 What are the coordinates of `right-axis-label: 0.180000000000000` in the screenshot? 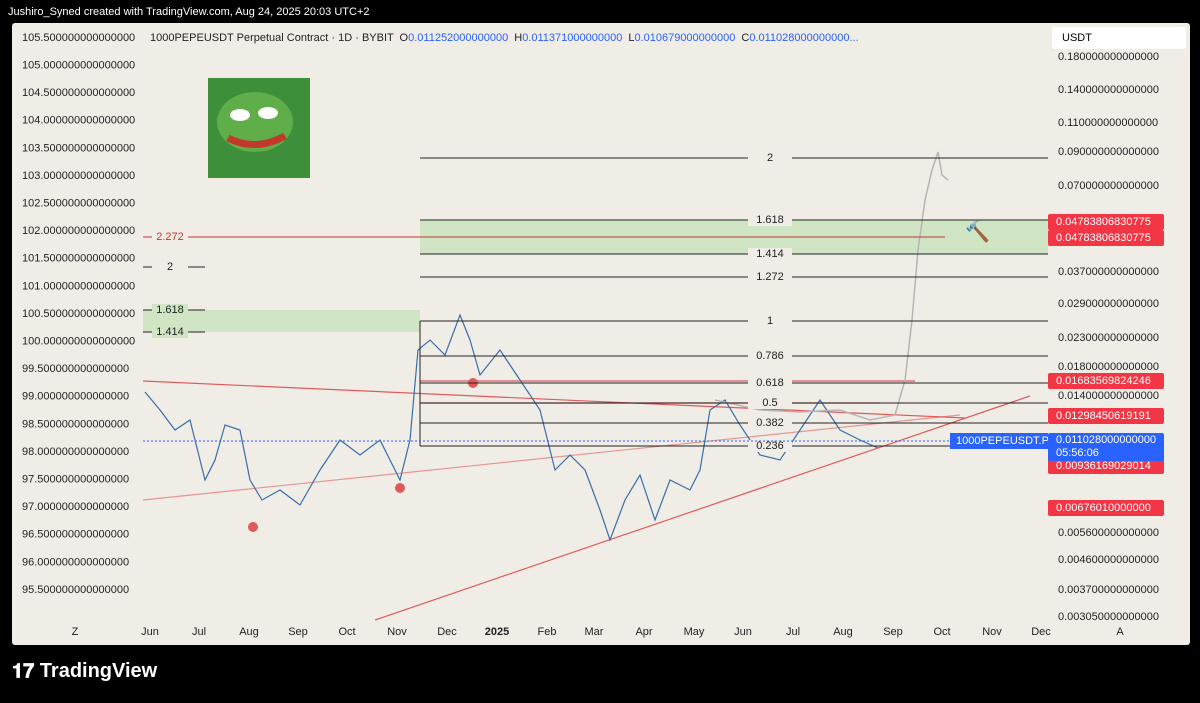 It's located at (1108, 57).